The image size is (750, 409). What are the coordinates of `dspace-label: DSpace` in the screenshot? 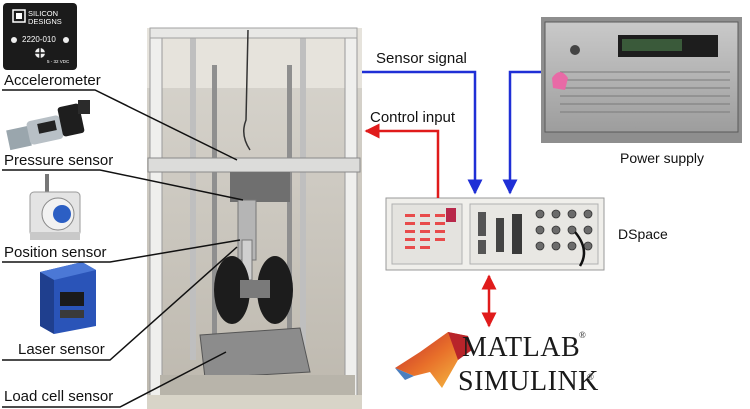 It's located at (643, 234).